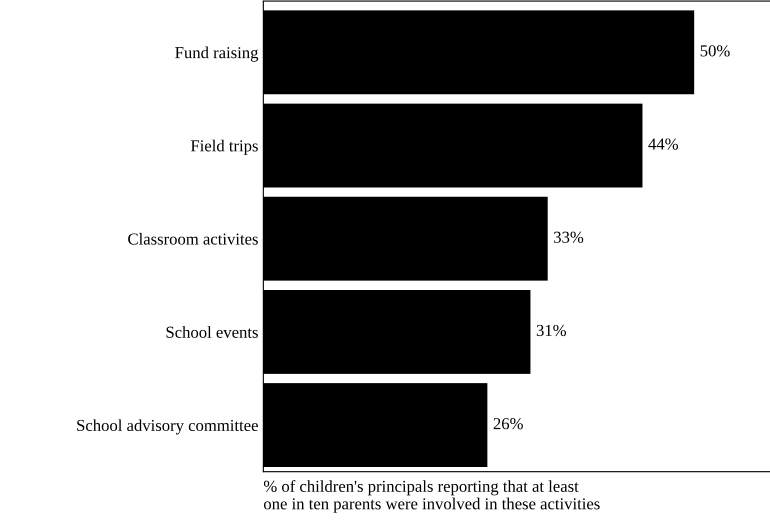  Describe the element at coordinates (508, 424) in the screenshot. I see `data-label: 26%` at that location.